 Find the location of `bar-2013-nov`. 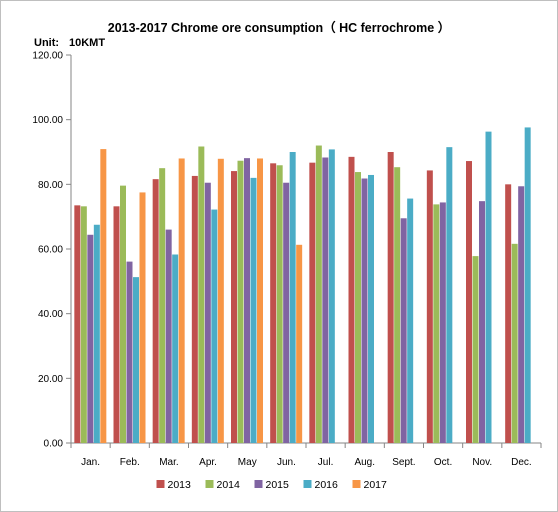

bar-2013-nov is located at coordinates (469, 302).